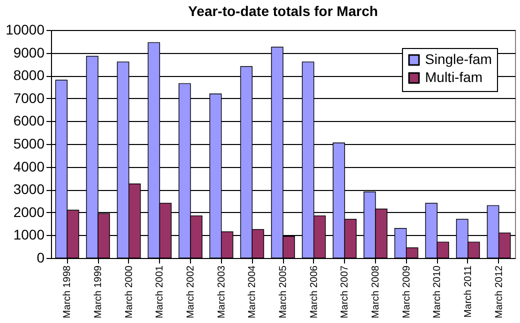 The width and height of the screenshot is (520, 323). I want to click on x-tick-label: March 1999, so click(98, 291).